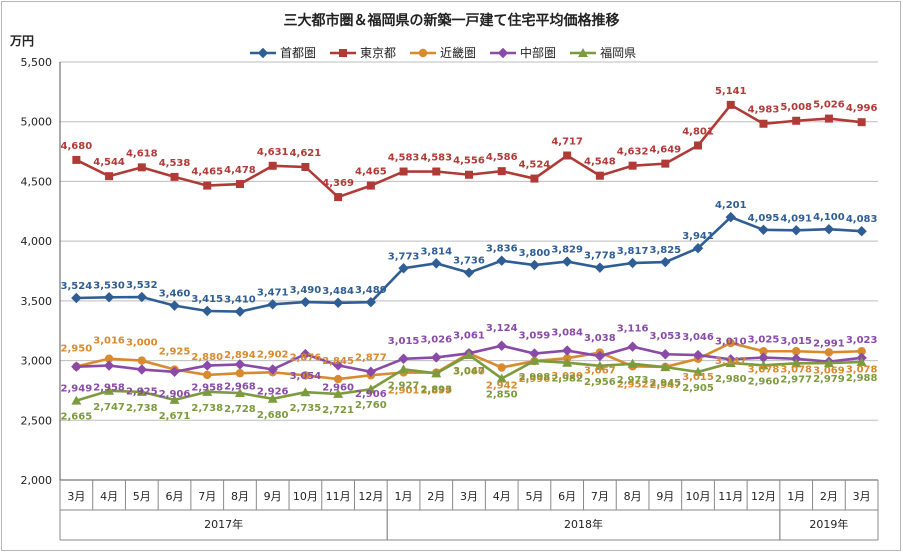 The width and height of the screenshot is (903, 553). I want to click on y-tick-label: 4,000, so click(37, 241).